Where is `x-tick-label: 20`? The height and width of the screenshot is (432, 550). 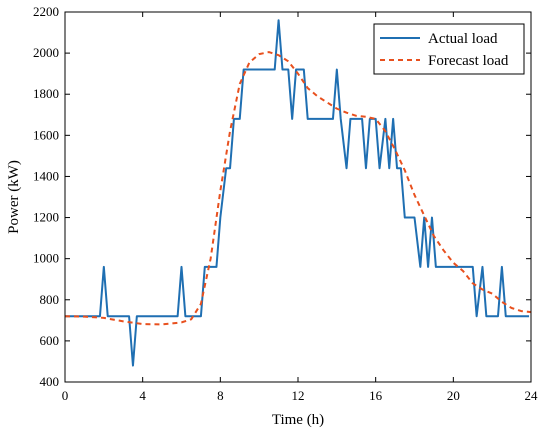
x-tick-label: 20 is located at coordinates (453, 395).